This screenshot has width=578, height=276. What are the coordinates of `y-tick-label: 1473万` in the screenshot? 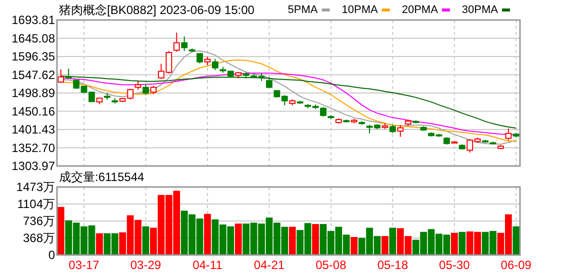 It's located at (35, 187).